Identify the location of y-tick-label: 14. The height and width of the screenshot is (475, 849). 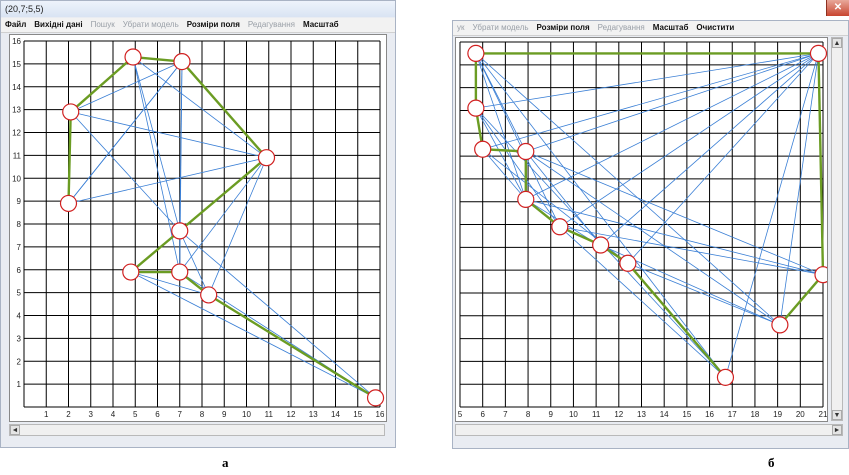
(16, 87).